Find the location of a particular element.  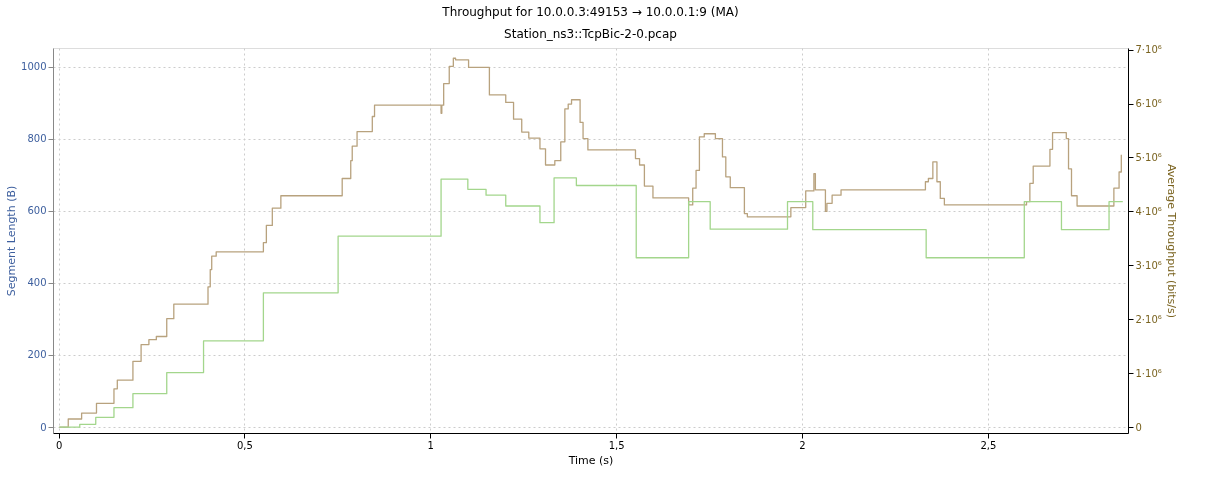

y-axis-title: Segment Length (B) is located at coordinates (12, 241).